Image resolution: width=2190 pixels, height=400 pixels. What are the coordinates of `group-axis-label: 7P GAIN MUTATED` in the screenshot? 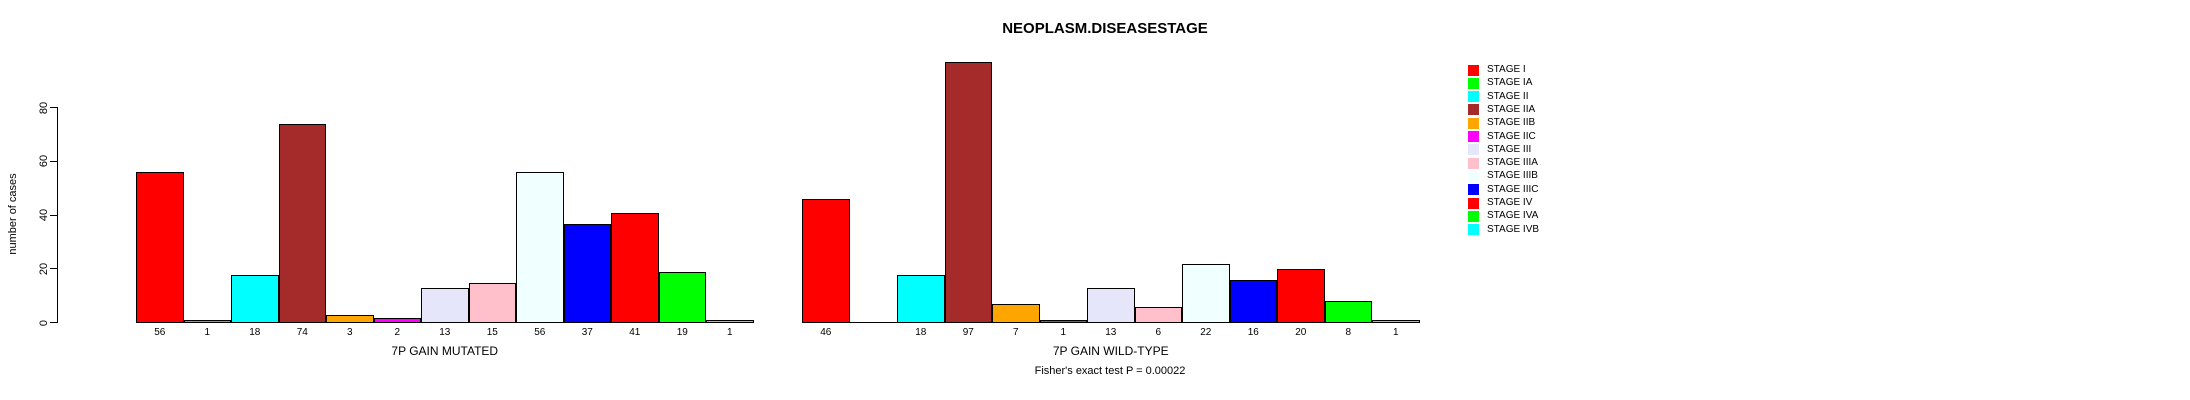 It's located at (445, 351).